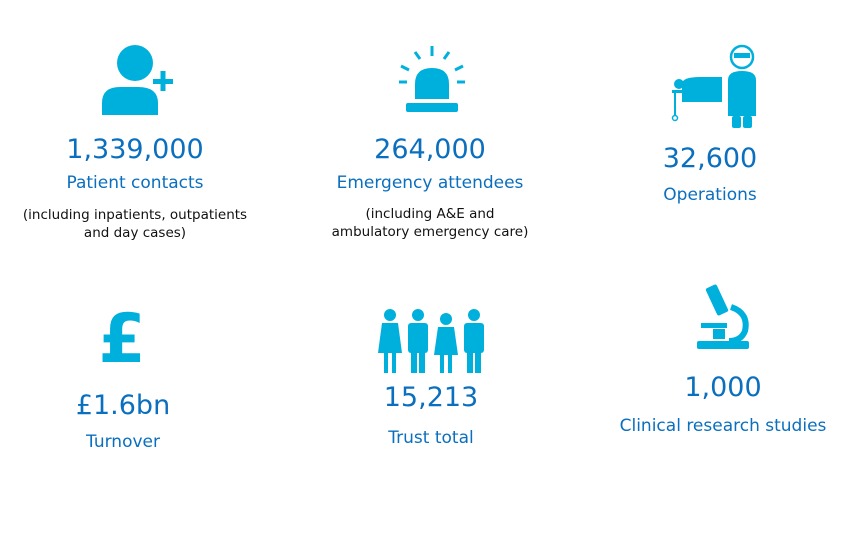  I want to click on stat-label: Clinical research studies, so click(723, 426).